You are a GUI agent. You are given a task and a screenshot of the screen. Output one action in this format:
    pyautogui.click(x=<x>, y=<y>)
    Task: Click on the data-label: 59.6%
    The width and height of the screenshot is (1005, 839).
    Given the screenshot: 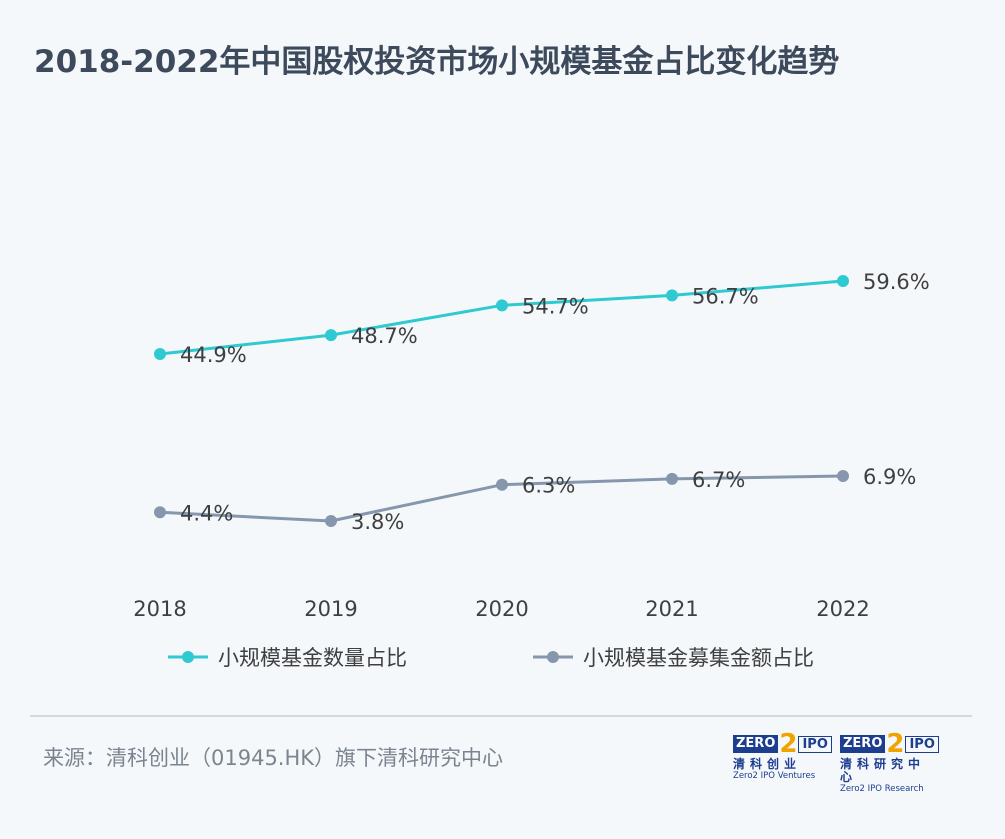 What is the action you would take?
    pyautogui.click(x=896, y=282)
    